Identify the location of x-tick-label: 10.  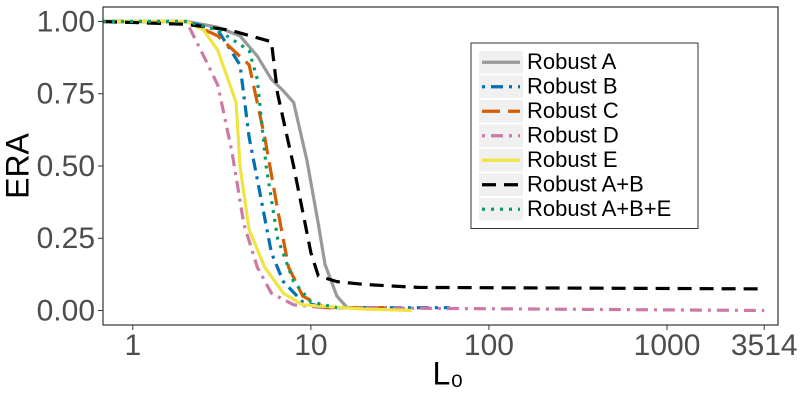
(310, 345).